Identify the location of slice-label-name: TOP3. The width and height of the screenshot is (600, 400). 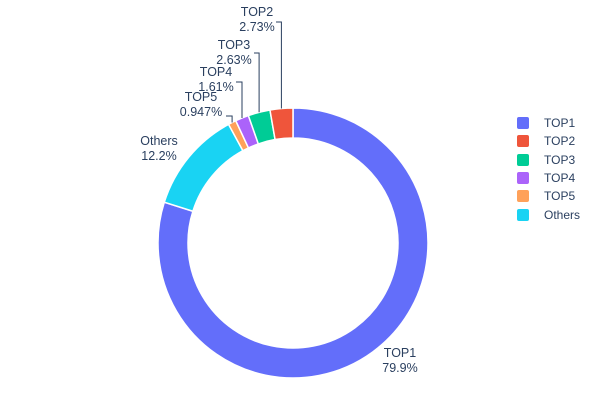
(234, 45).